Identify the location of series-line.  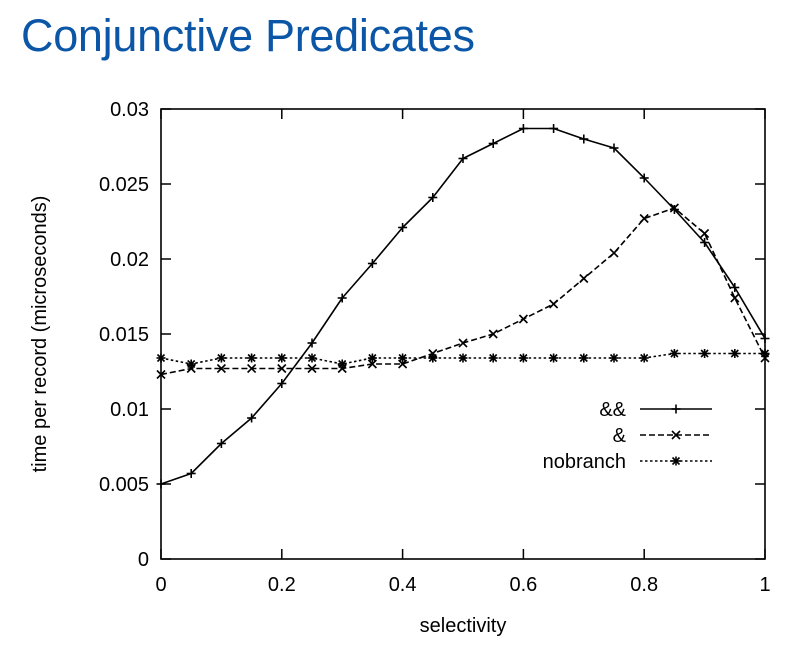
(462, 358).